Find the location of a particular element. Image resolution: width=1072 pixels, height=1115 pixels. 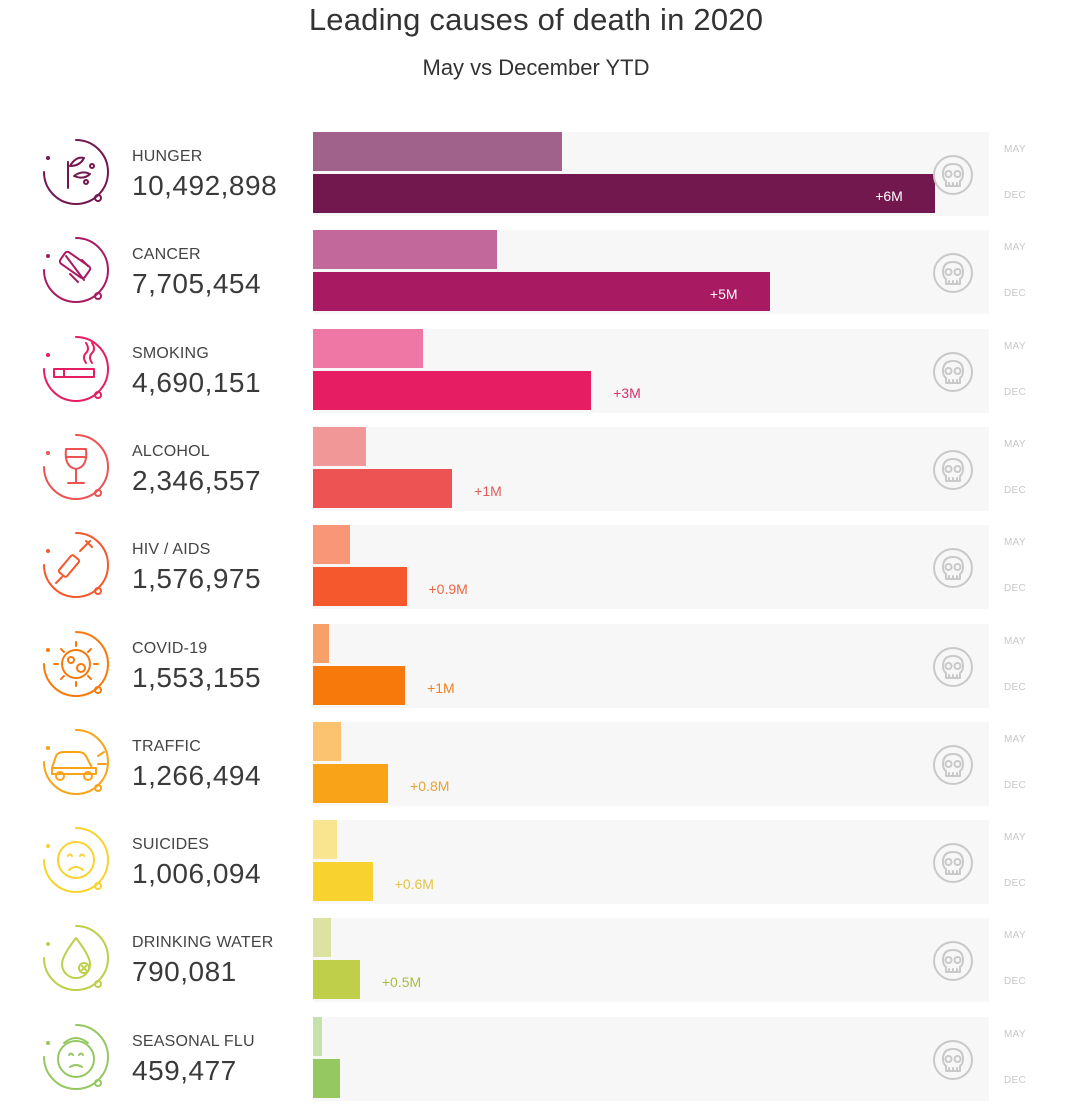

chart-title: Leading causes of death in 2020 is located at coordinates (536, 19).